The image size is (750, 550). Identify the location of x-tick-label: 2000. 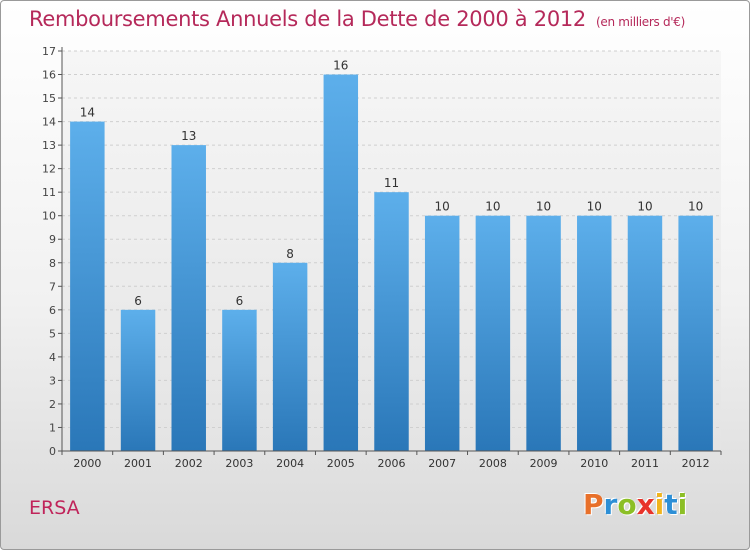
(87, 463).